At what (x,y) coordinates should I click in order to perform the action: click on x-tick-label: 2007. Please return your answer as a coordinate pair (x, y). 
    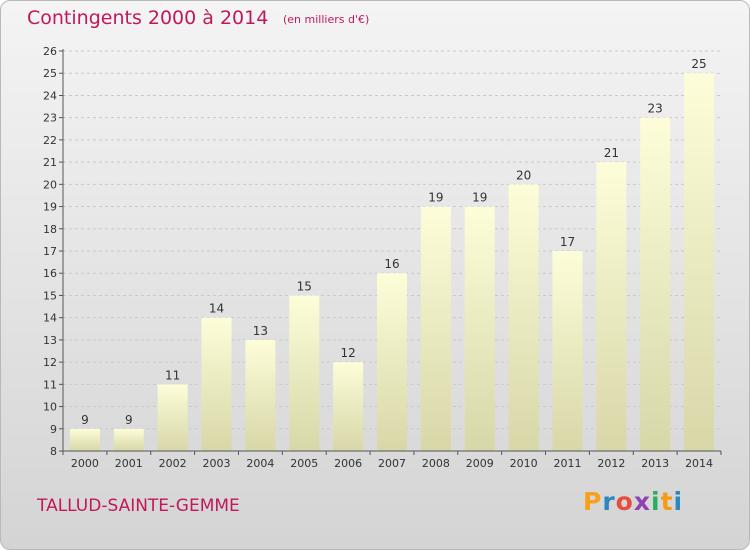
    Looking at the image, I should click on (392, 463).